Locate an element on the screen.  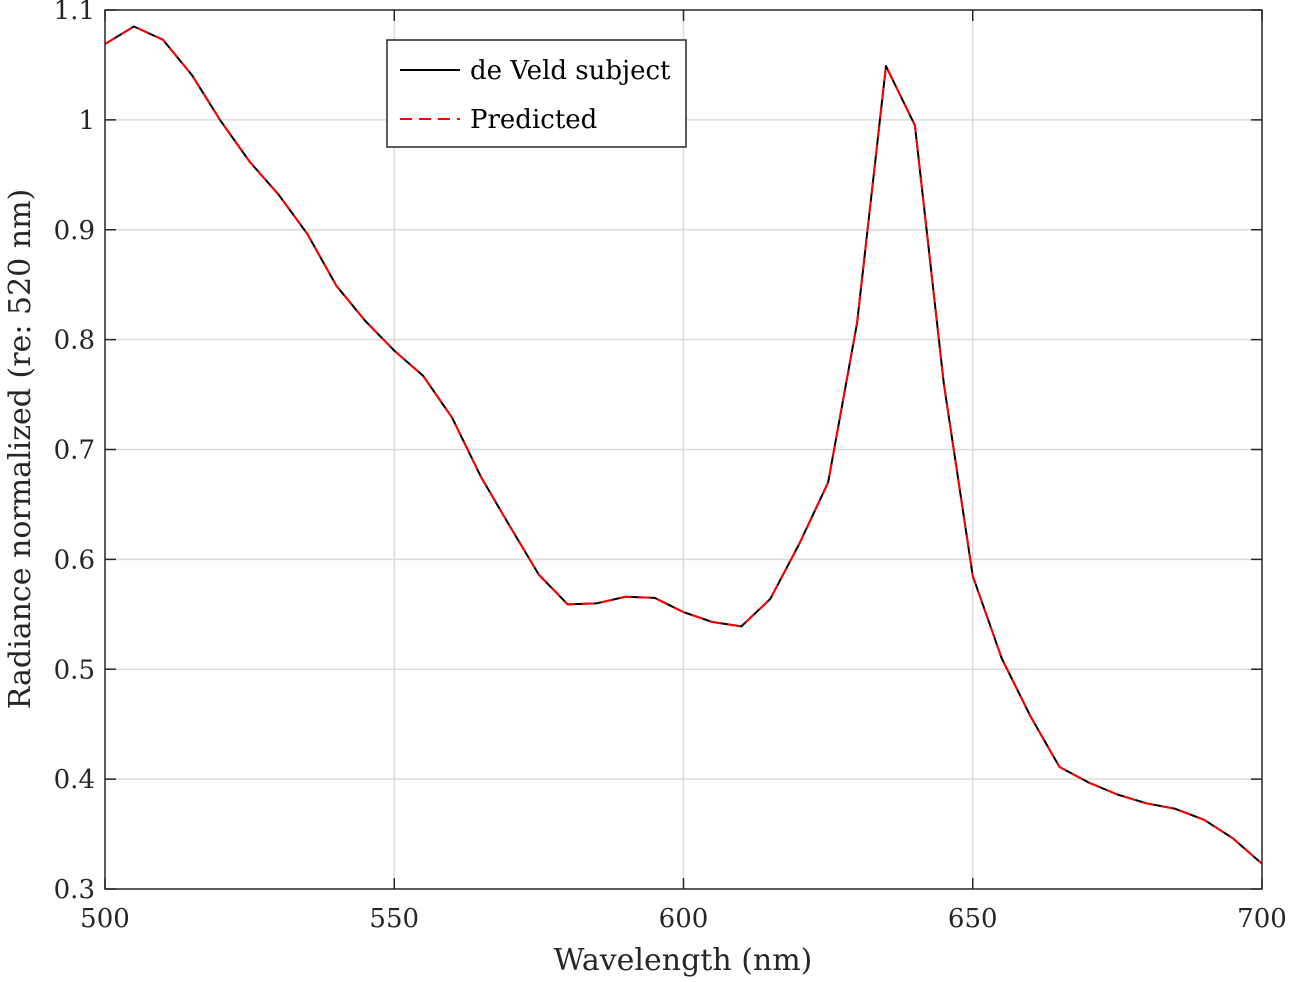
x-tick-label: 500 is located at coordinates (105, 919).